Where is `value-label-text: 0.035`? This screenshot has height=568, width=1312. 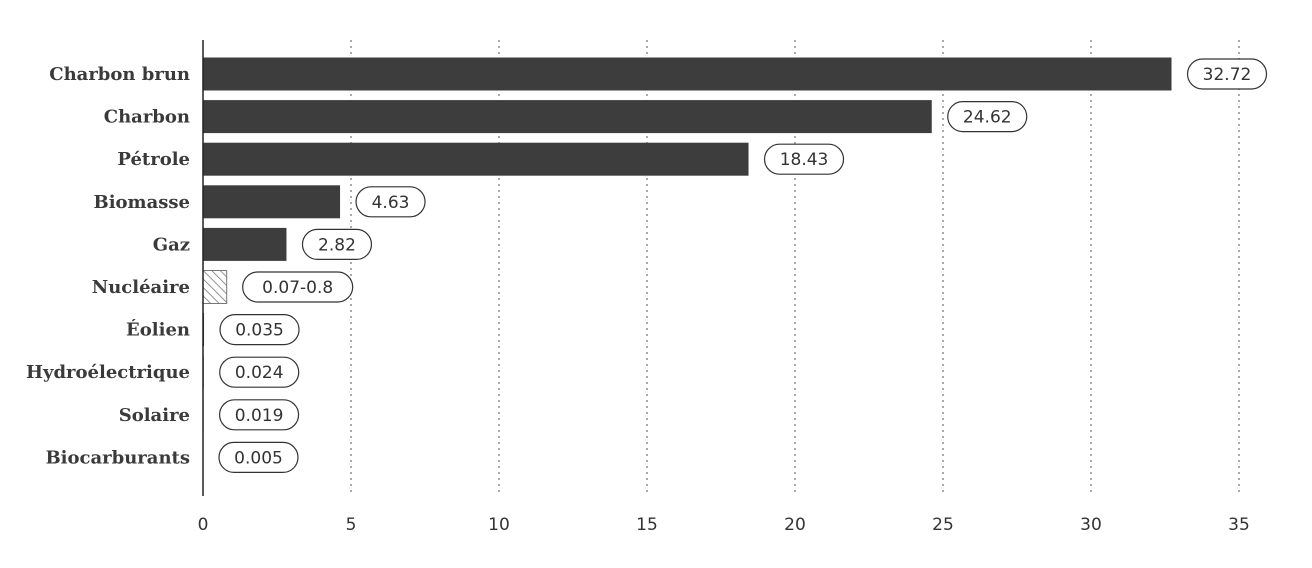 value-label-text: 0.035 is located at coordinates (259, 331).